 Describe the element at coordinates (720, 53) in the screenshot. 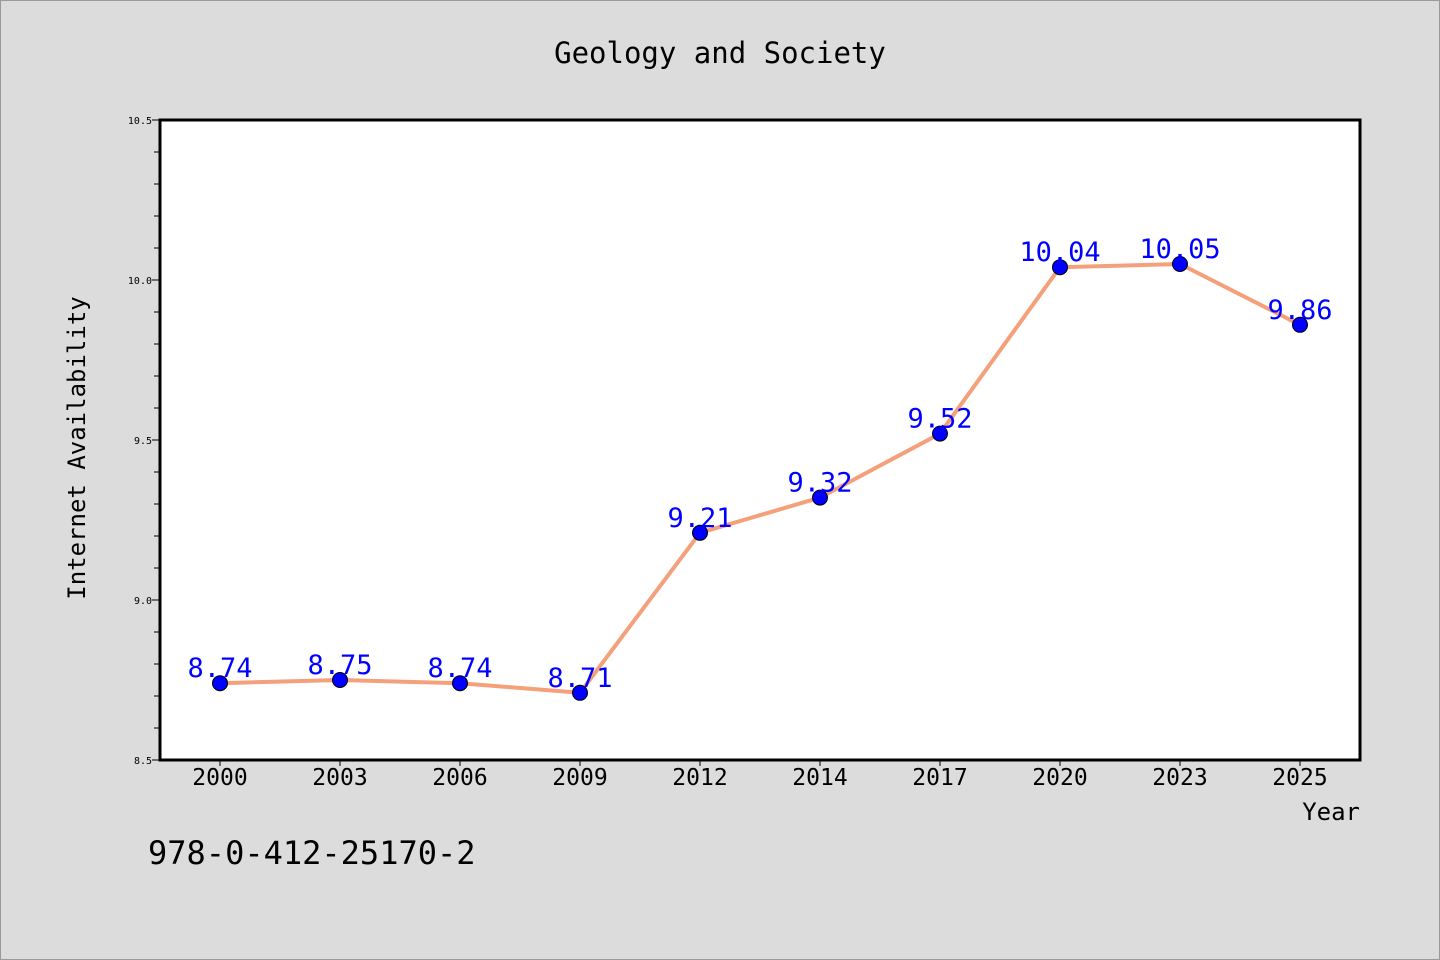

I see `chart-title: Geology and Society` at that location.